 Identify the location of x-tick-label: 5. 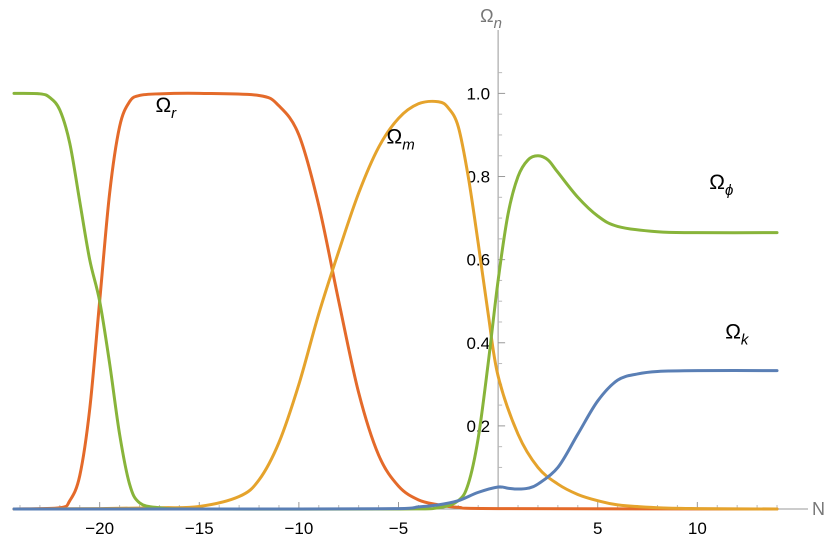
(597, 528).